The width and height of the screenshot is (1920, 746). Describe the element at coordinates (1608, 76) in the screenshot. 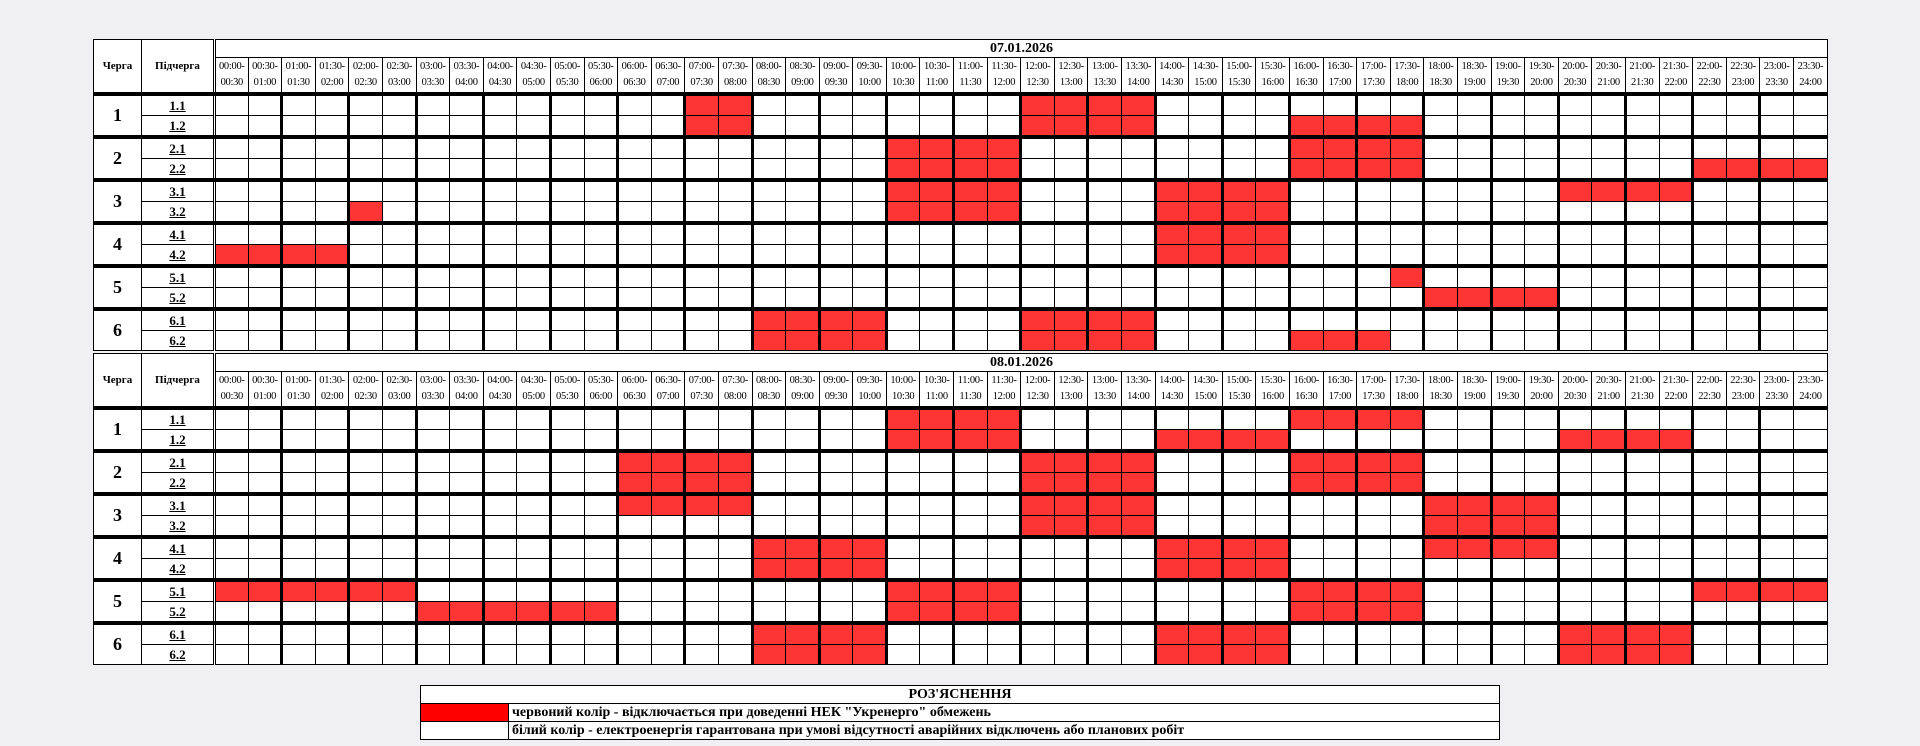

I see `time-slot-header: 20:30-21:00` at that location.